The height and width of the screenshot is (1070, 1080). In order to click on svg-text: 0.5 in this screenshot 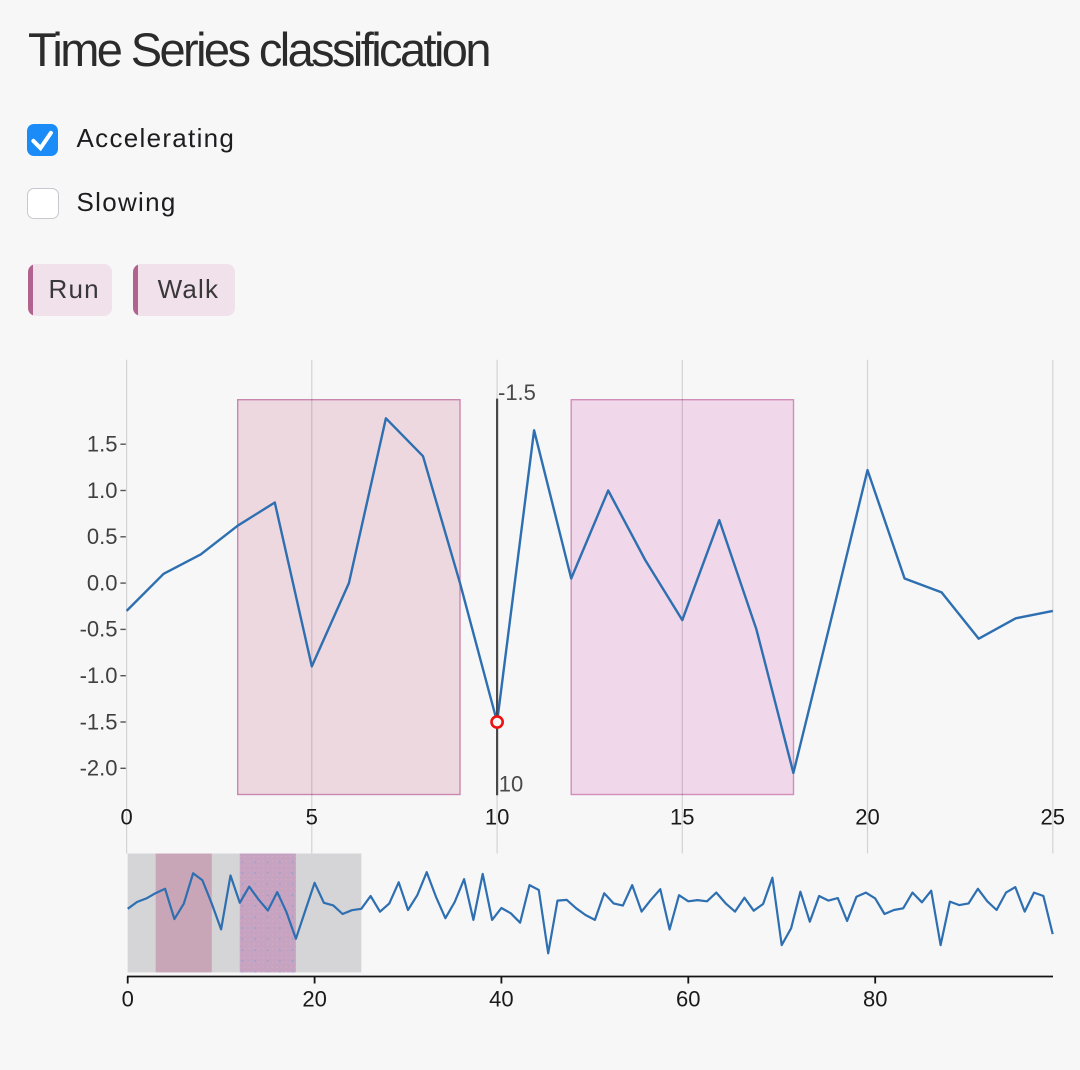, I will do `click(102, 536)`.